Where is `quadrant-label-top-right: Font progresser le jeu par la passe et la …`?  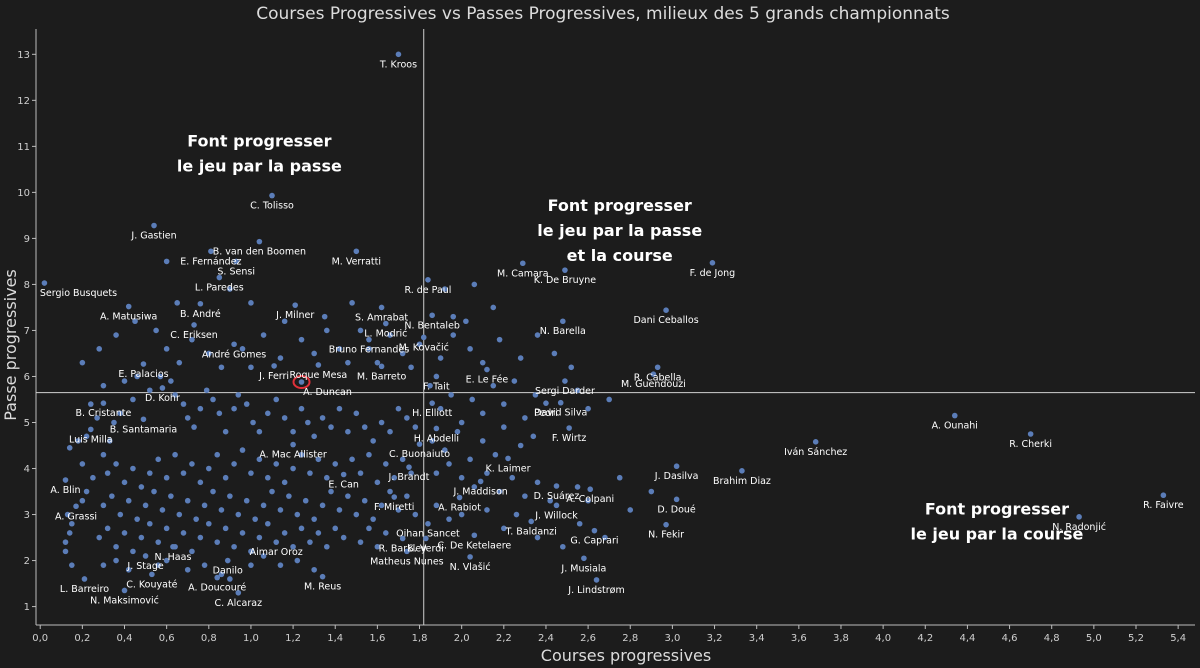 quadrant-label-top-right: Font progresser le jeu par la passe et la … is located at coordinates (619, 230).